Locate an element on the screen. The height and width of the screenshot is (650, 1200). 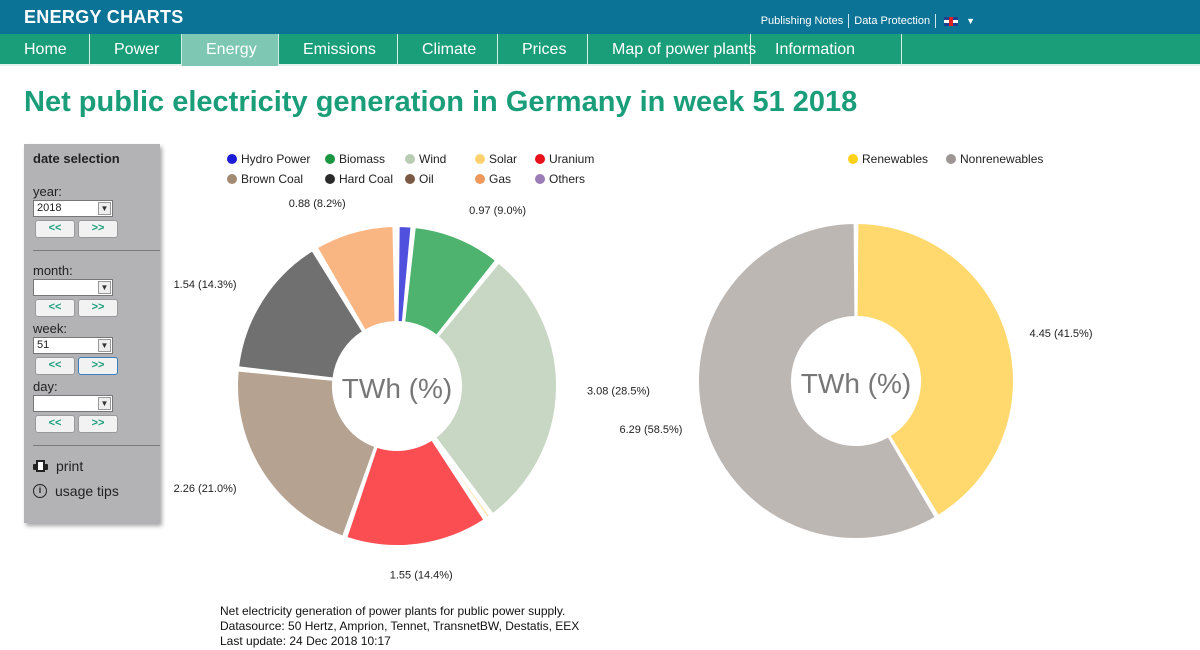
legend-label: Brown Coal is located at coordinates (272, 179).